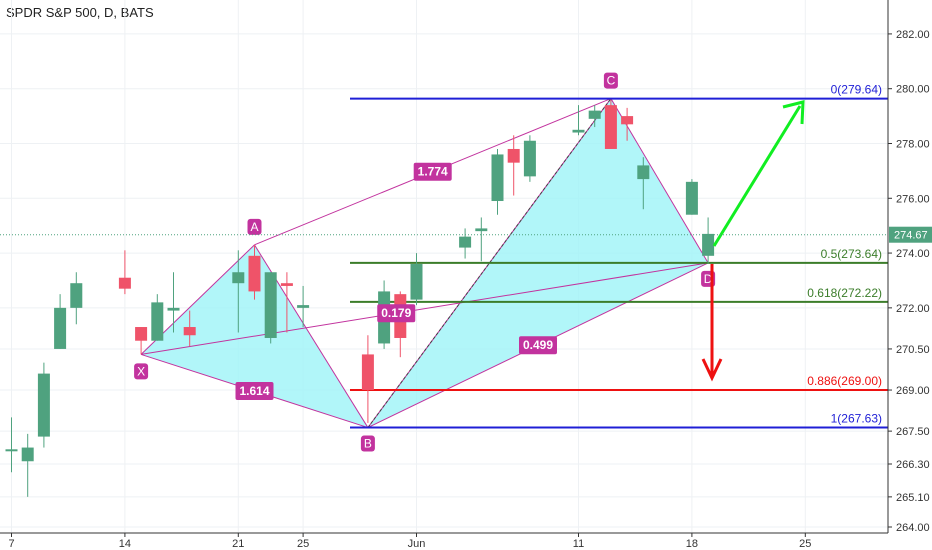 The image size is (932, 550). What do you see at coordinates (913, 465) in the screenshot?
I see `y-tick-label: 266.30` at bounding box center [913, 465].